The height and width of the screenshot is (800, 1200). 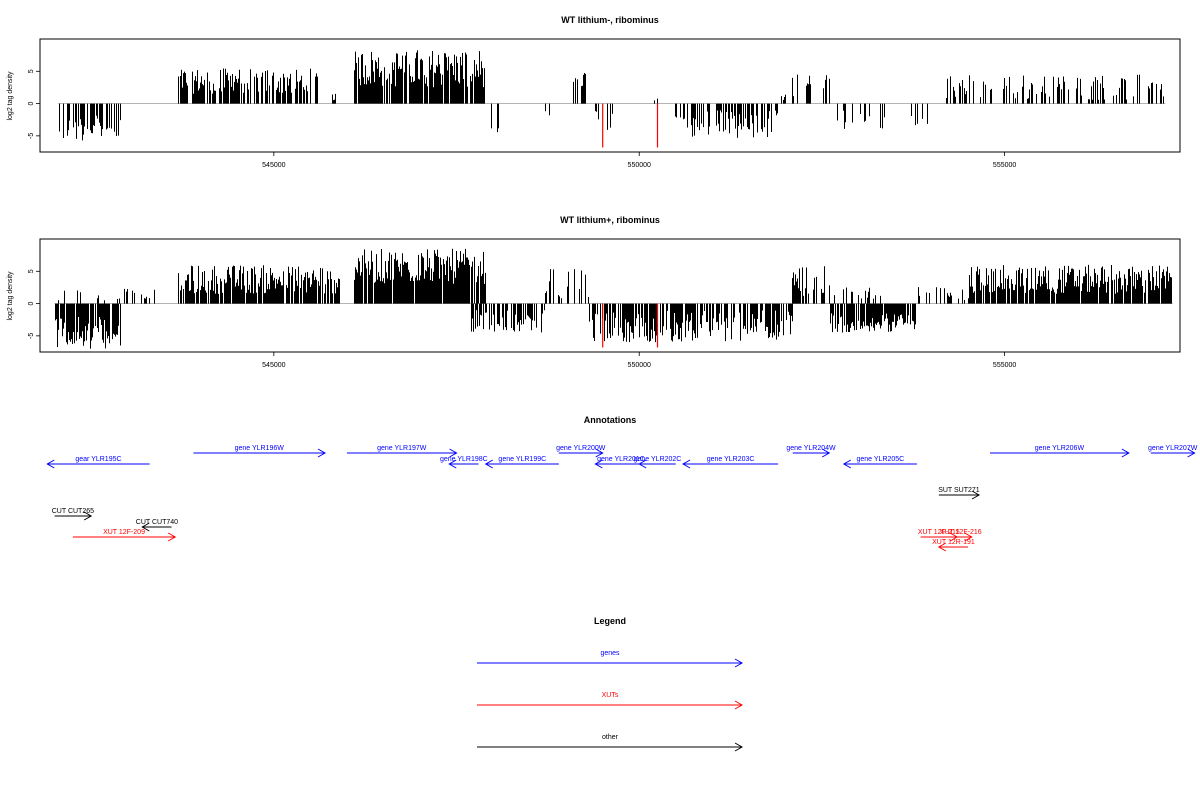 What do you see at coordinates (610, 420) in the screenshot?
I see `annotations-title: Annotations` at bounding box center [610, 420].